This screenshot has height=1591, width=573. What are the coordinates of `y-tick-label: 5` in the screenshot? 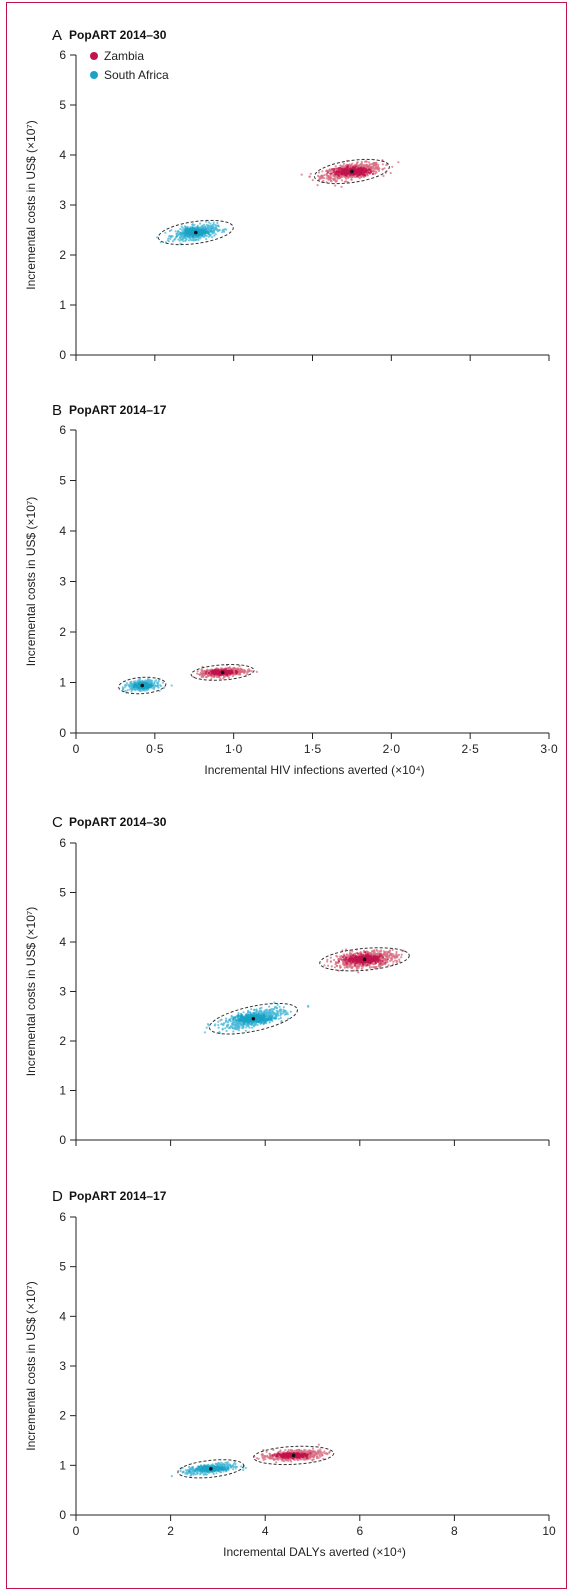 It's located at (62, 105).